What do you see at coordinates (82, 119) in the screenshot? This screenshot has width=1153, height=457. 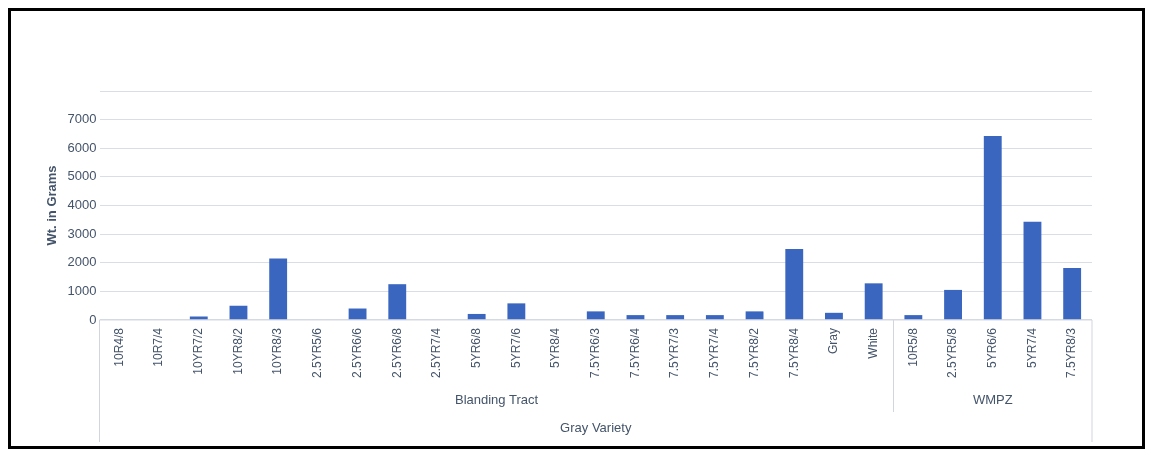 I see `y-tick-label: 7000` at bounding box center [82, 119].